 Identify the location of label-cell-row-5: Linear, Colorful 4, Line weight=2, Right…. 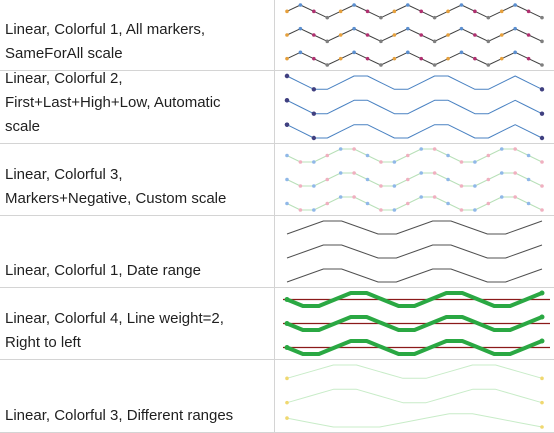
(137, 324).